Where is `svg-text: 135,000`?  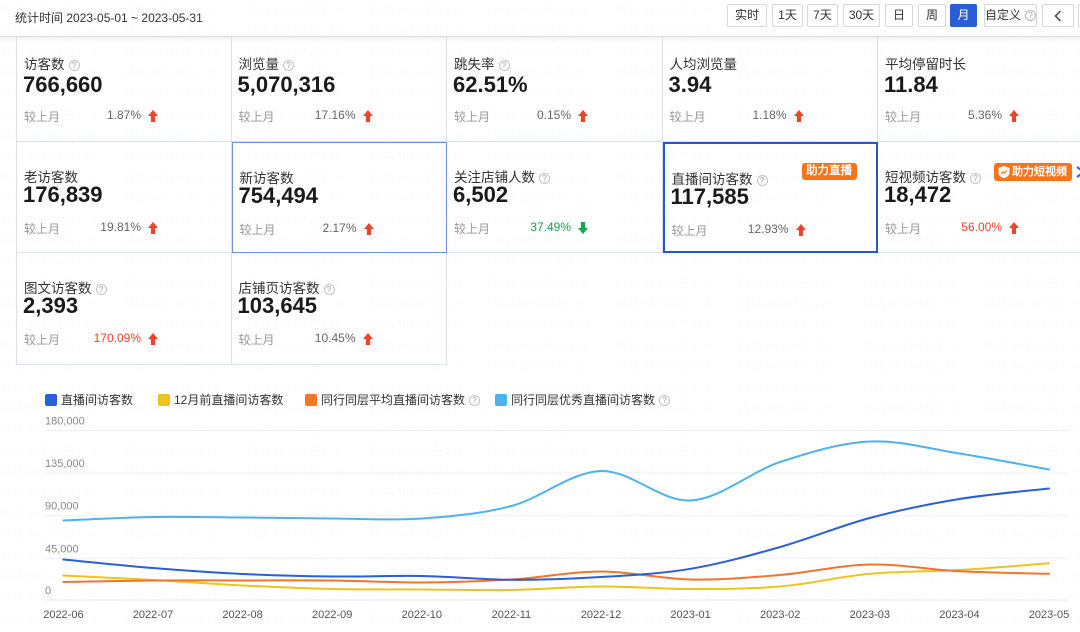 svg-text: 135,000 is located at coordinates (65, 464).